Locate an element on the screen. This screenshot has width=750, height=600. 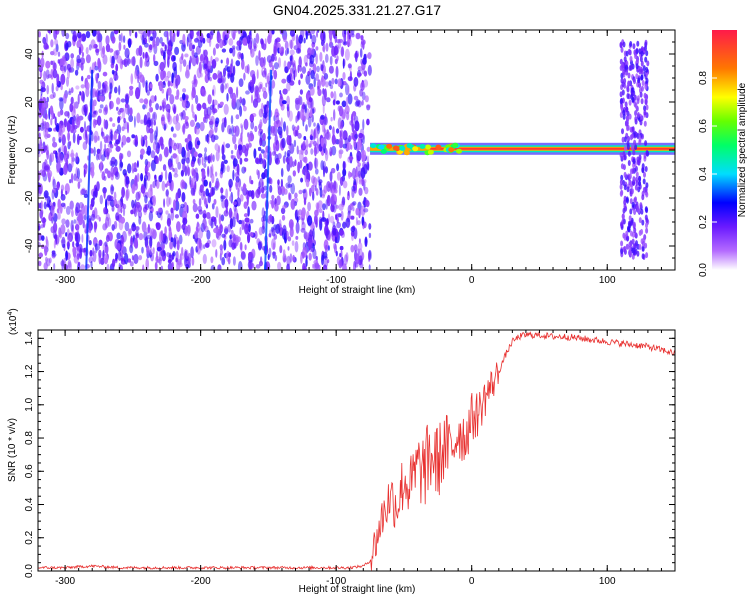
tone-blob is located at coordinates (395, 148).